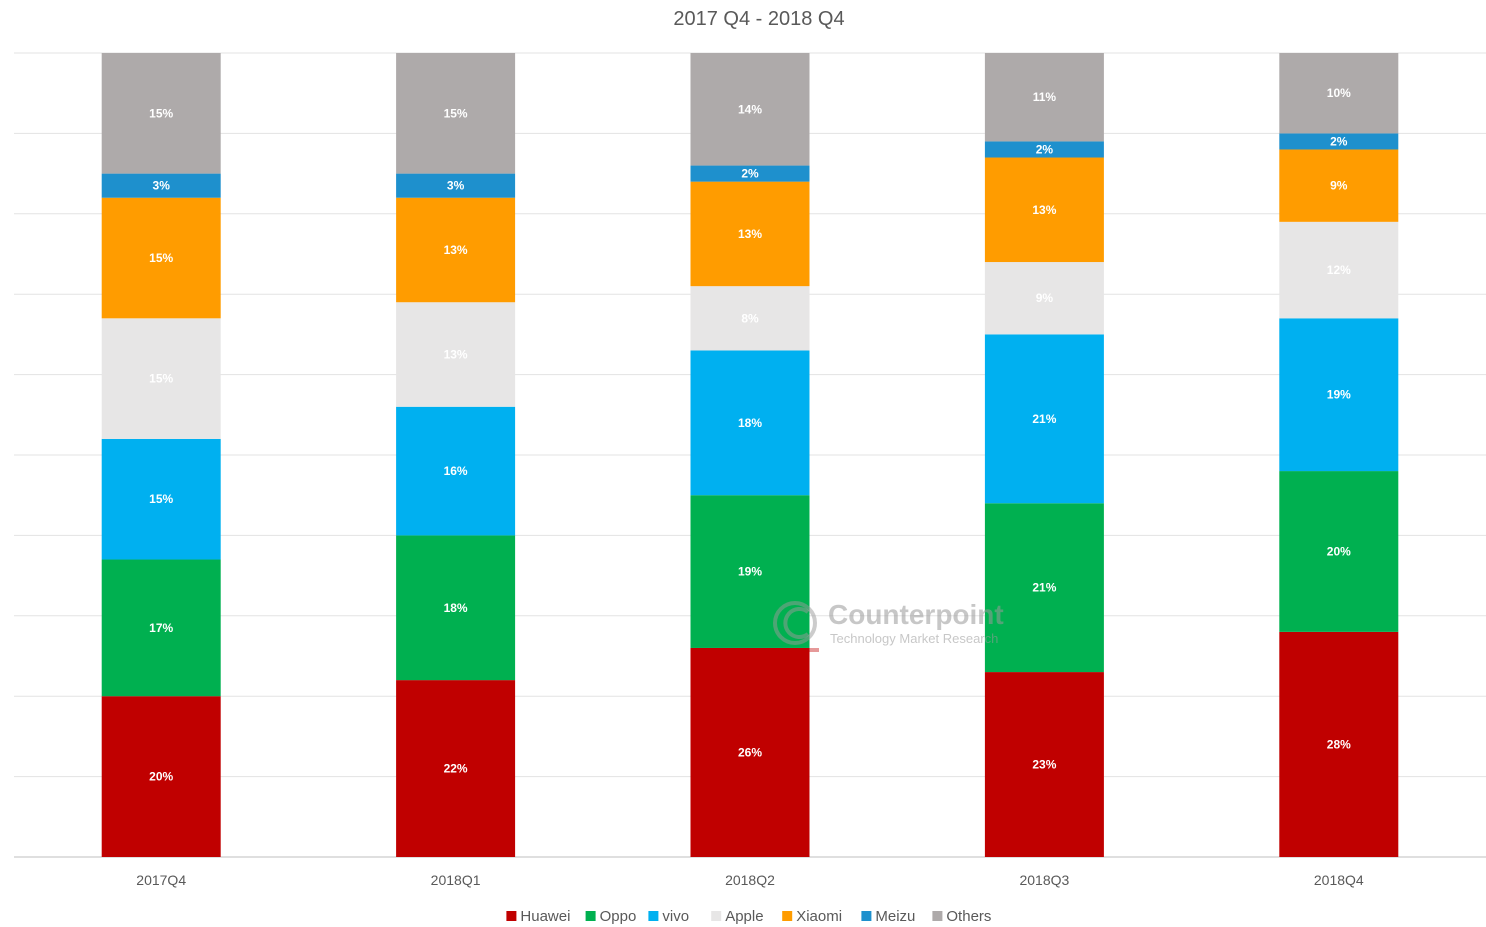  Describe the element at coordinates (744, 916) in the screenshot. I see `legend-label: Apple` at that location.